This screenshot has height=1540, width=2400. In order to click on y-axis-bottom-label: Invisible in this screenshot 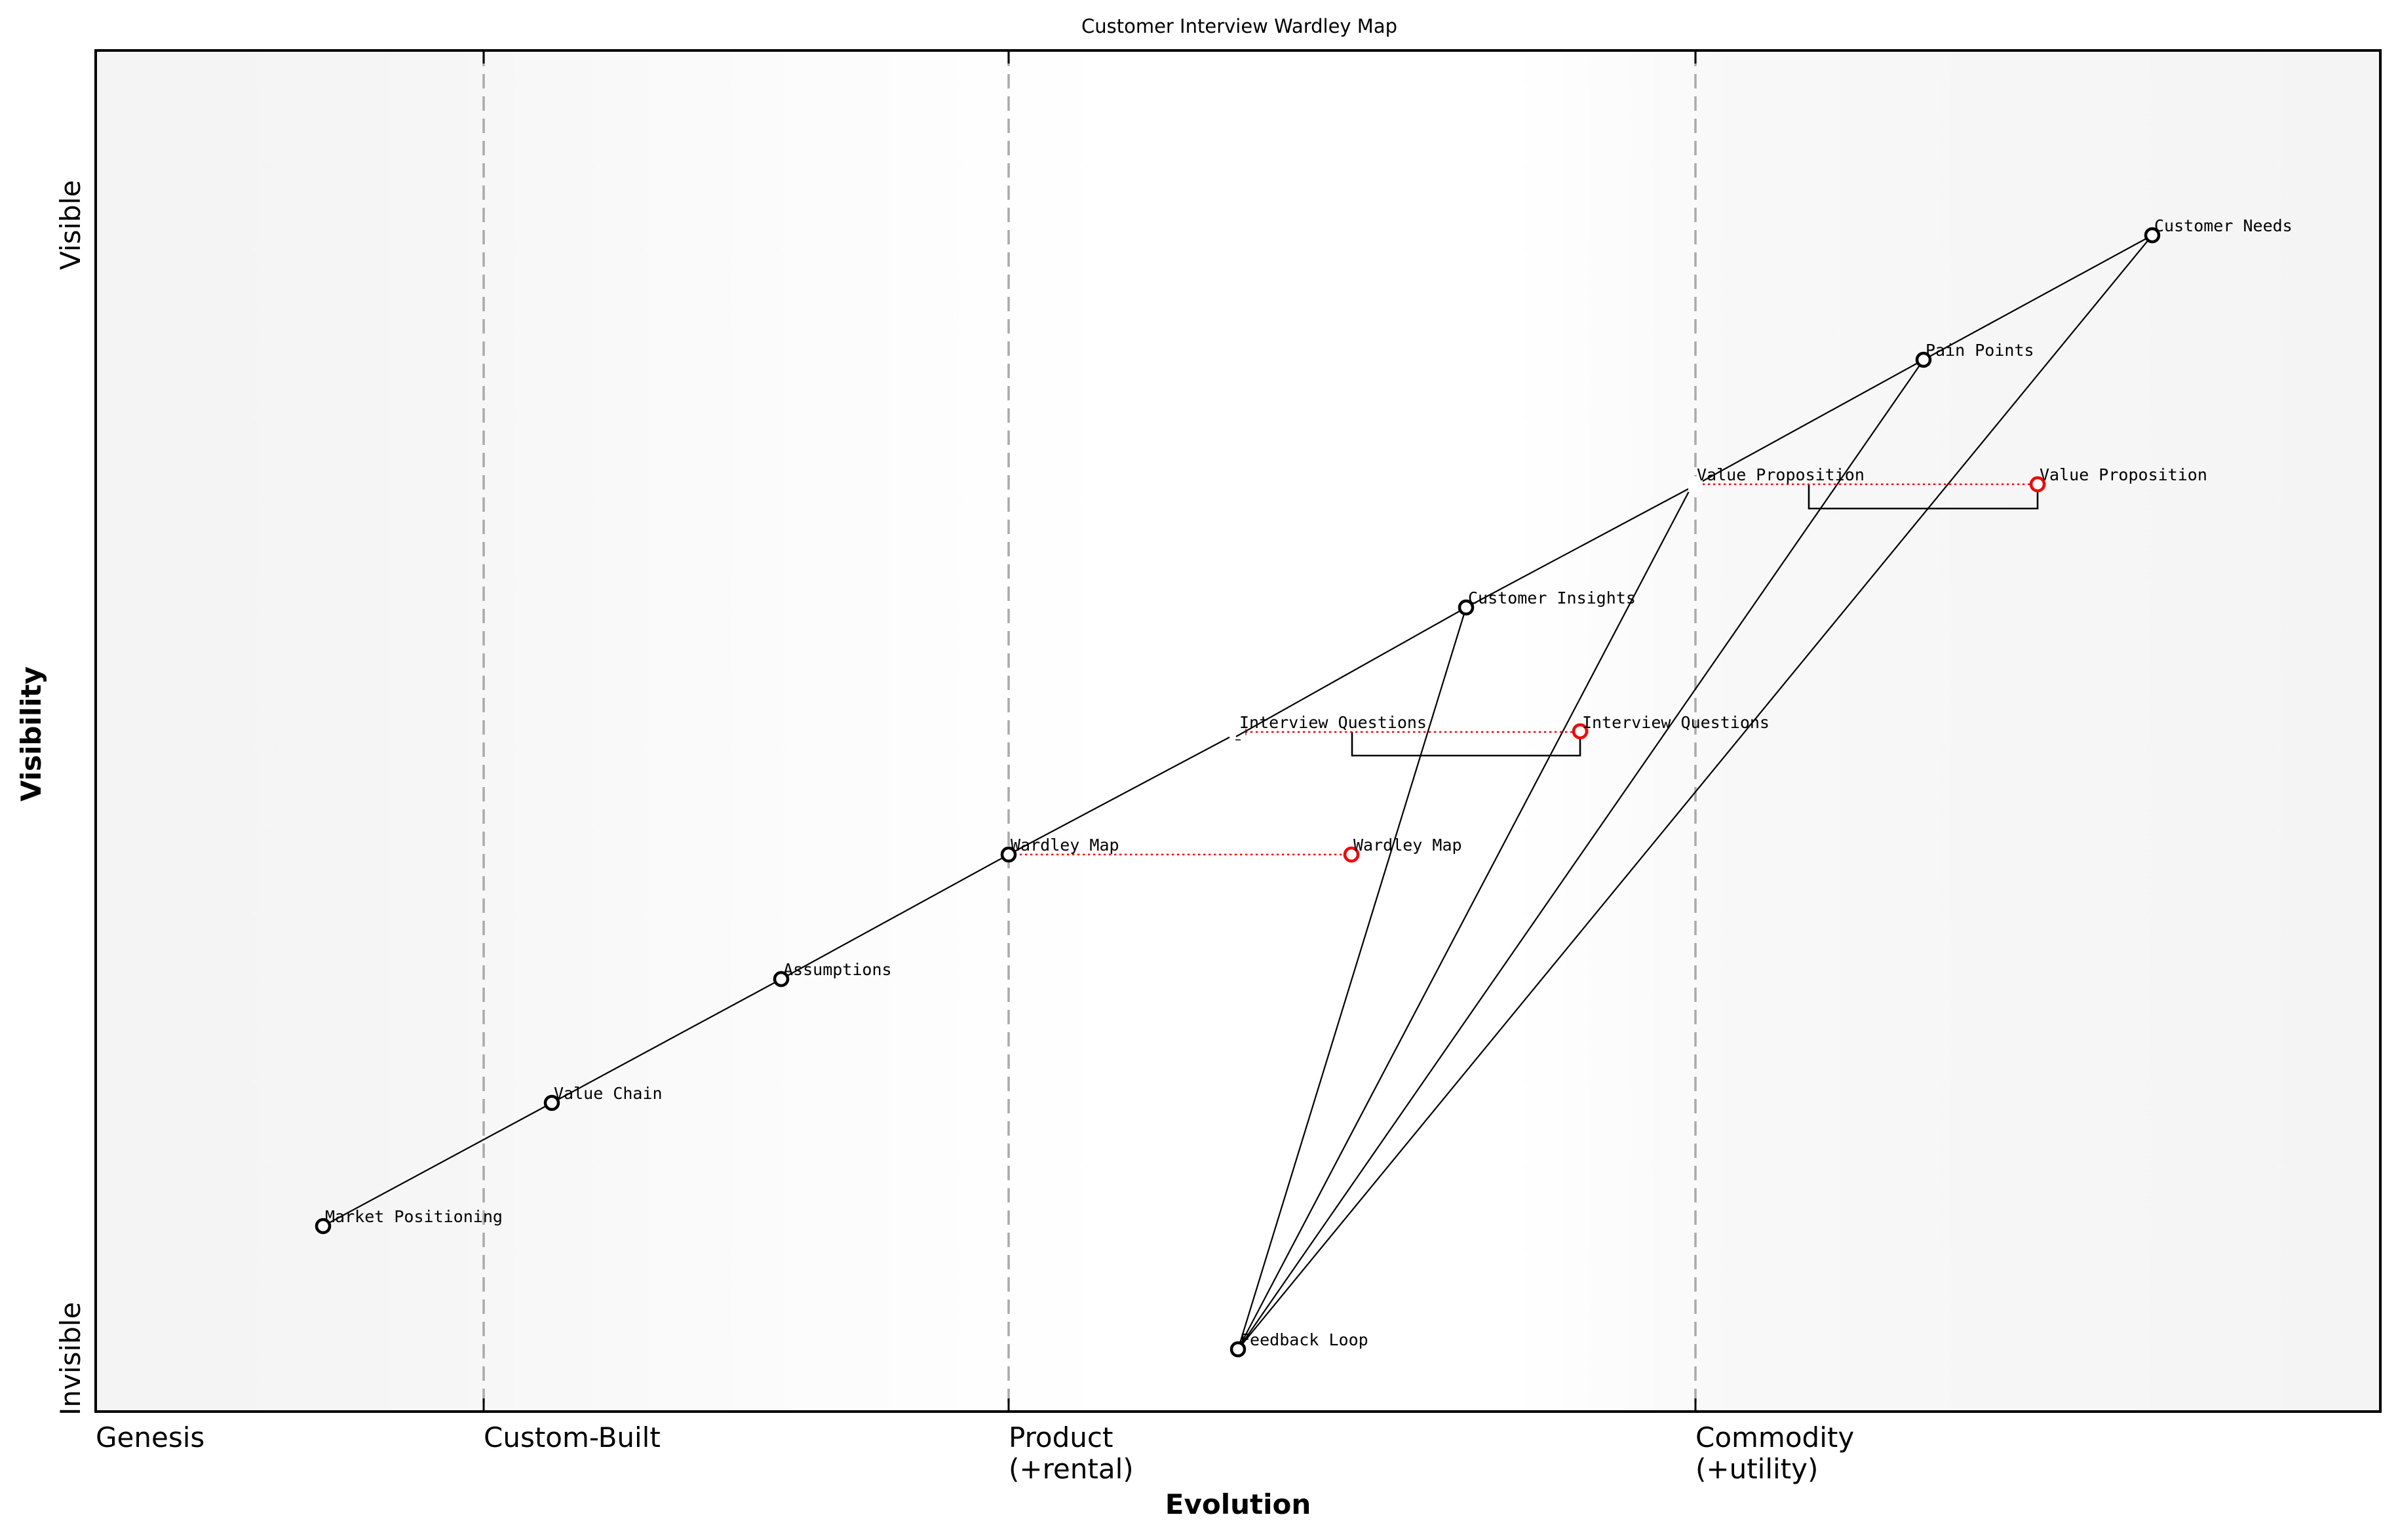, I will do `click(70, 1358)`.